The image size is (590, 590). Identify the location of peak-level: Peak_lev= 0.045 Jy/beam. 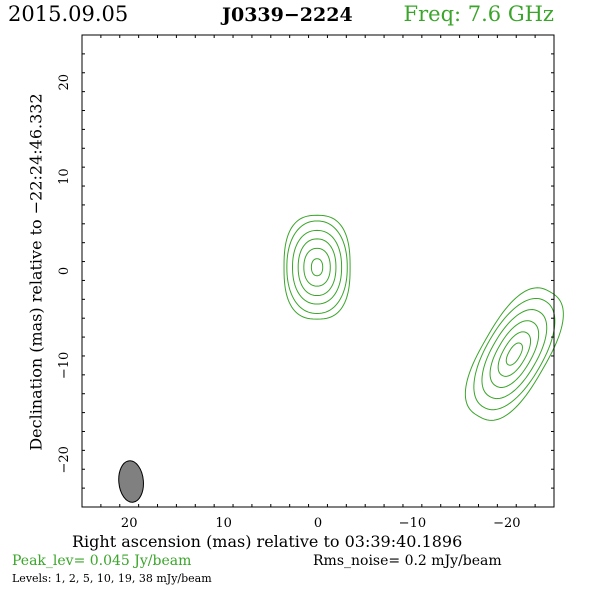
(102, 561).